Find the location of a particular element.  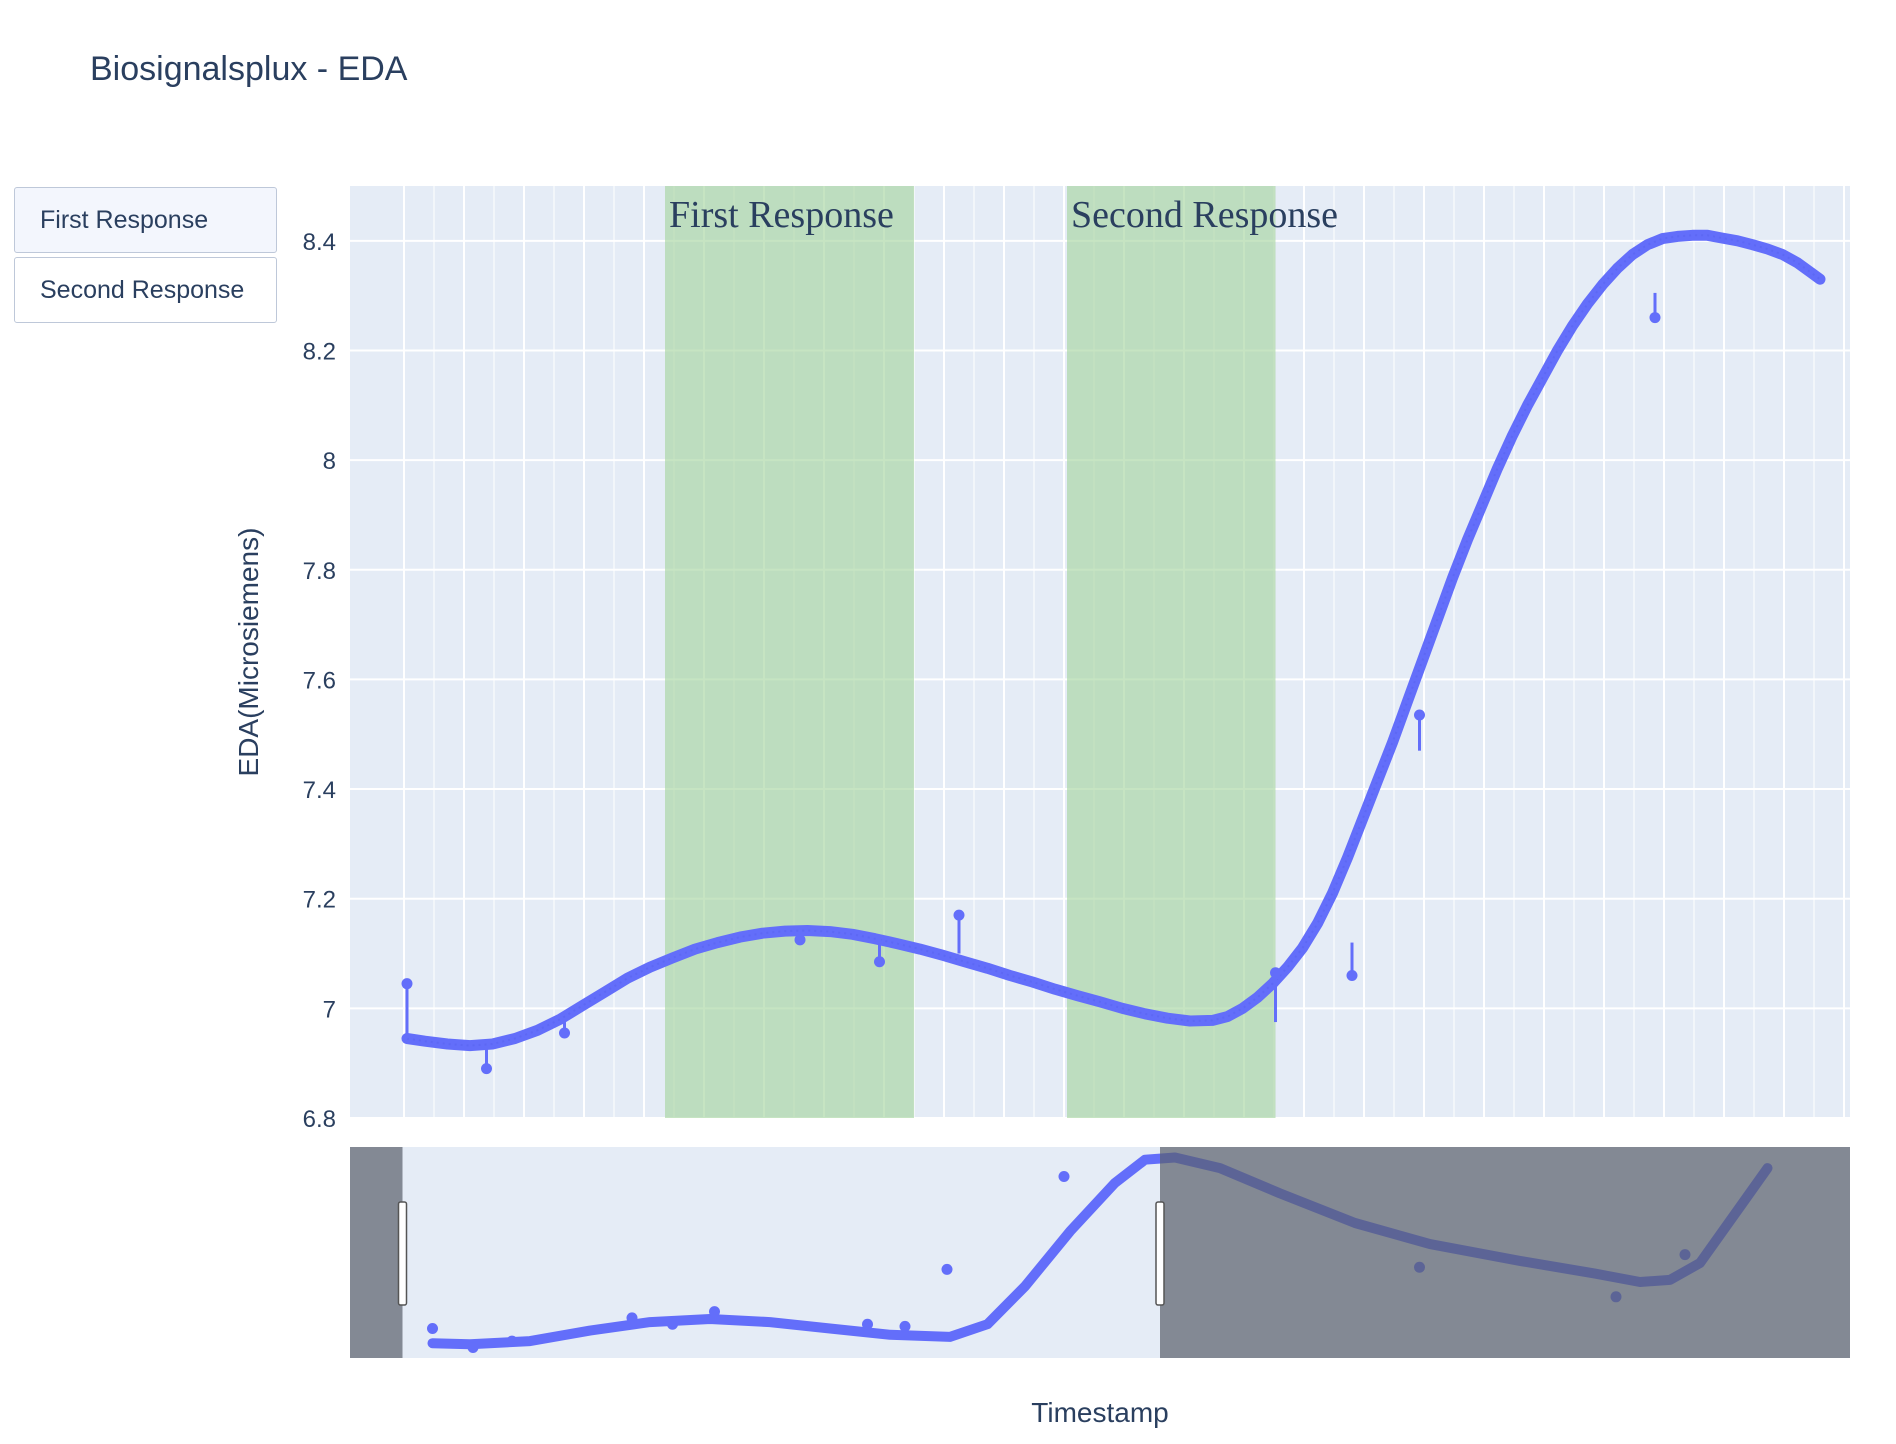

rangeslider-mask-right is located at coordinates (1505, 1252).